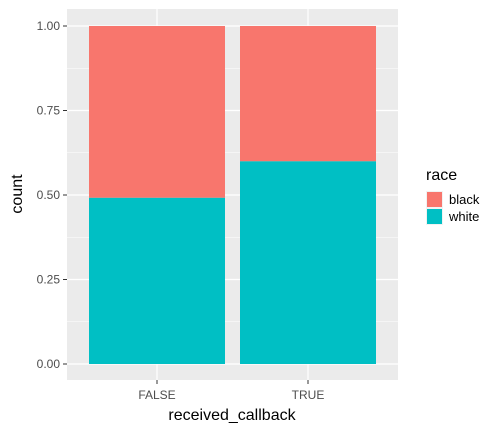 The image size is (504, 432). Describe the element at coordinates (156, 395) in the screenshot. I see `x-tick-label: FALSE` at that location.